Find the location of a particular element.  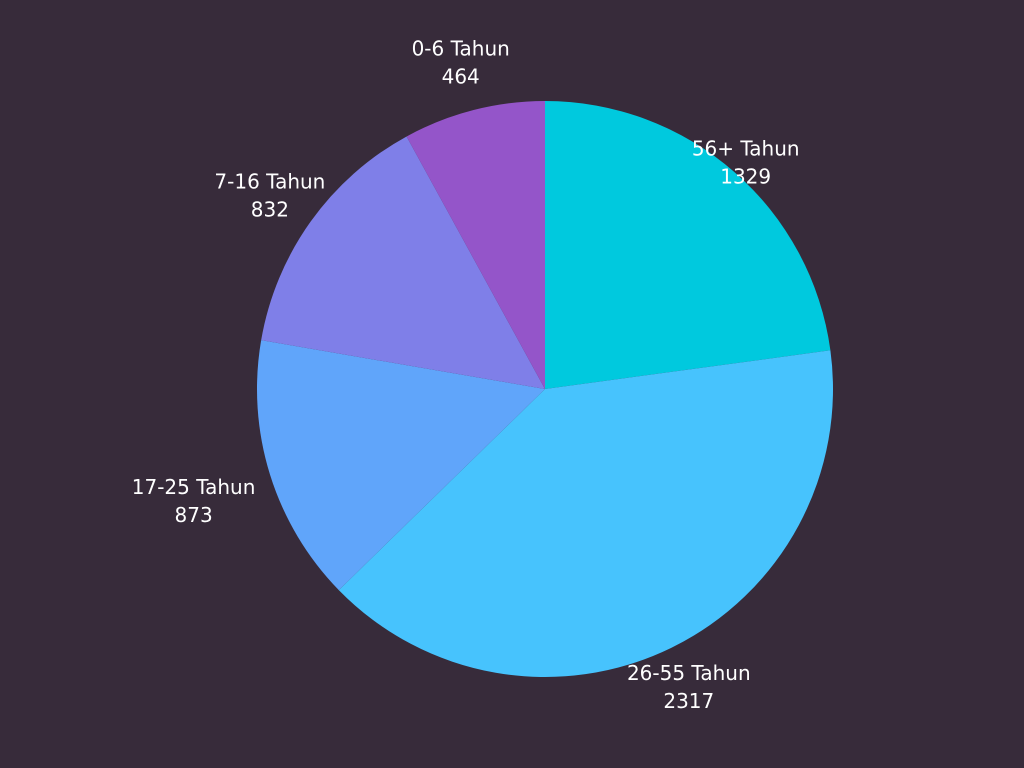

slice-category-label: 7-16 Tahun is located at coordinates (269, 182).